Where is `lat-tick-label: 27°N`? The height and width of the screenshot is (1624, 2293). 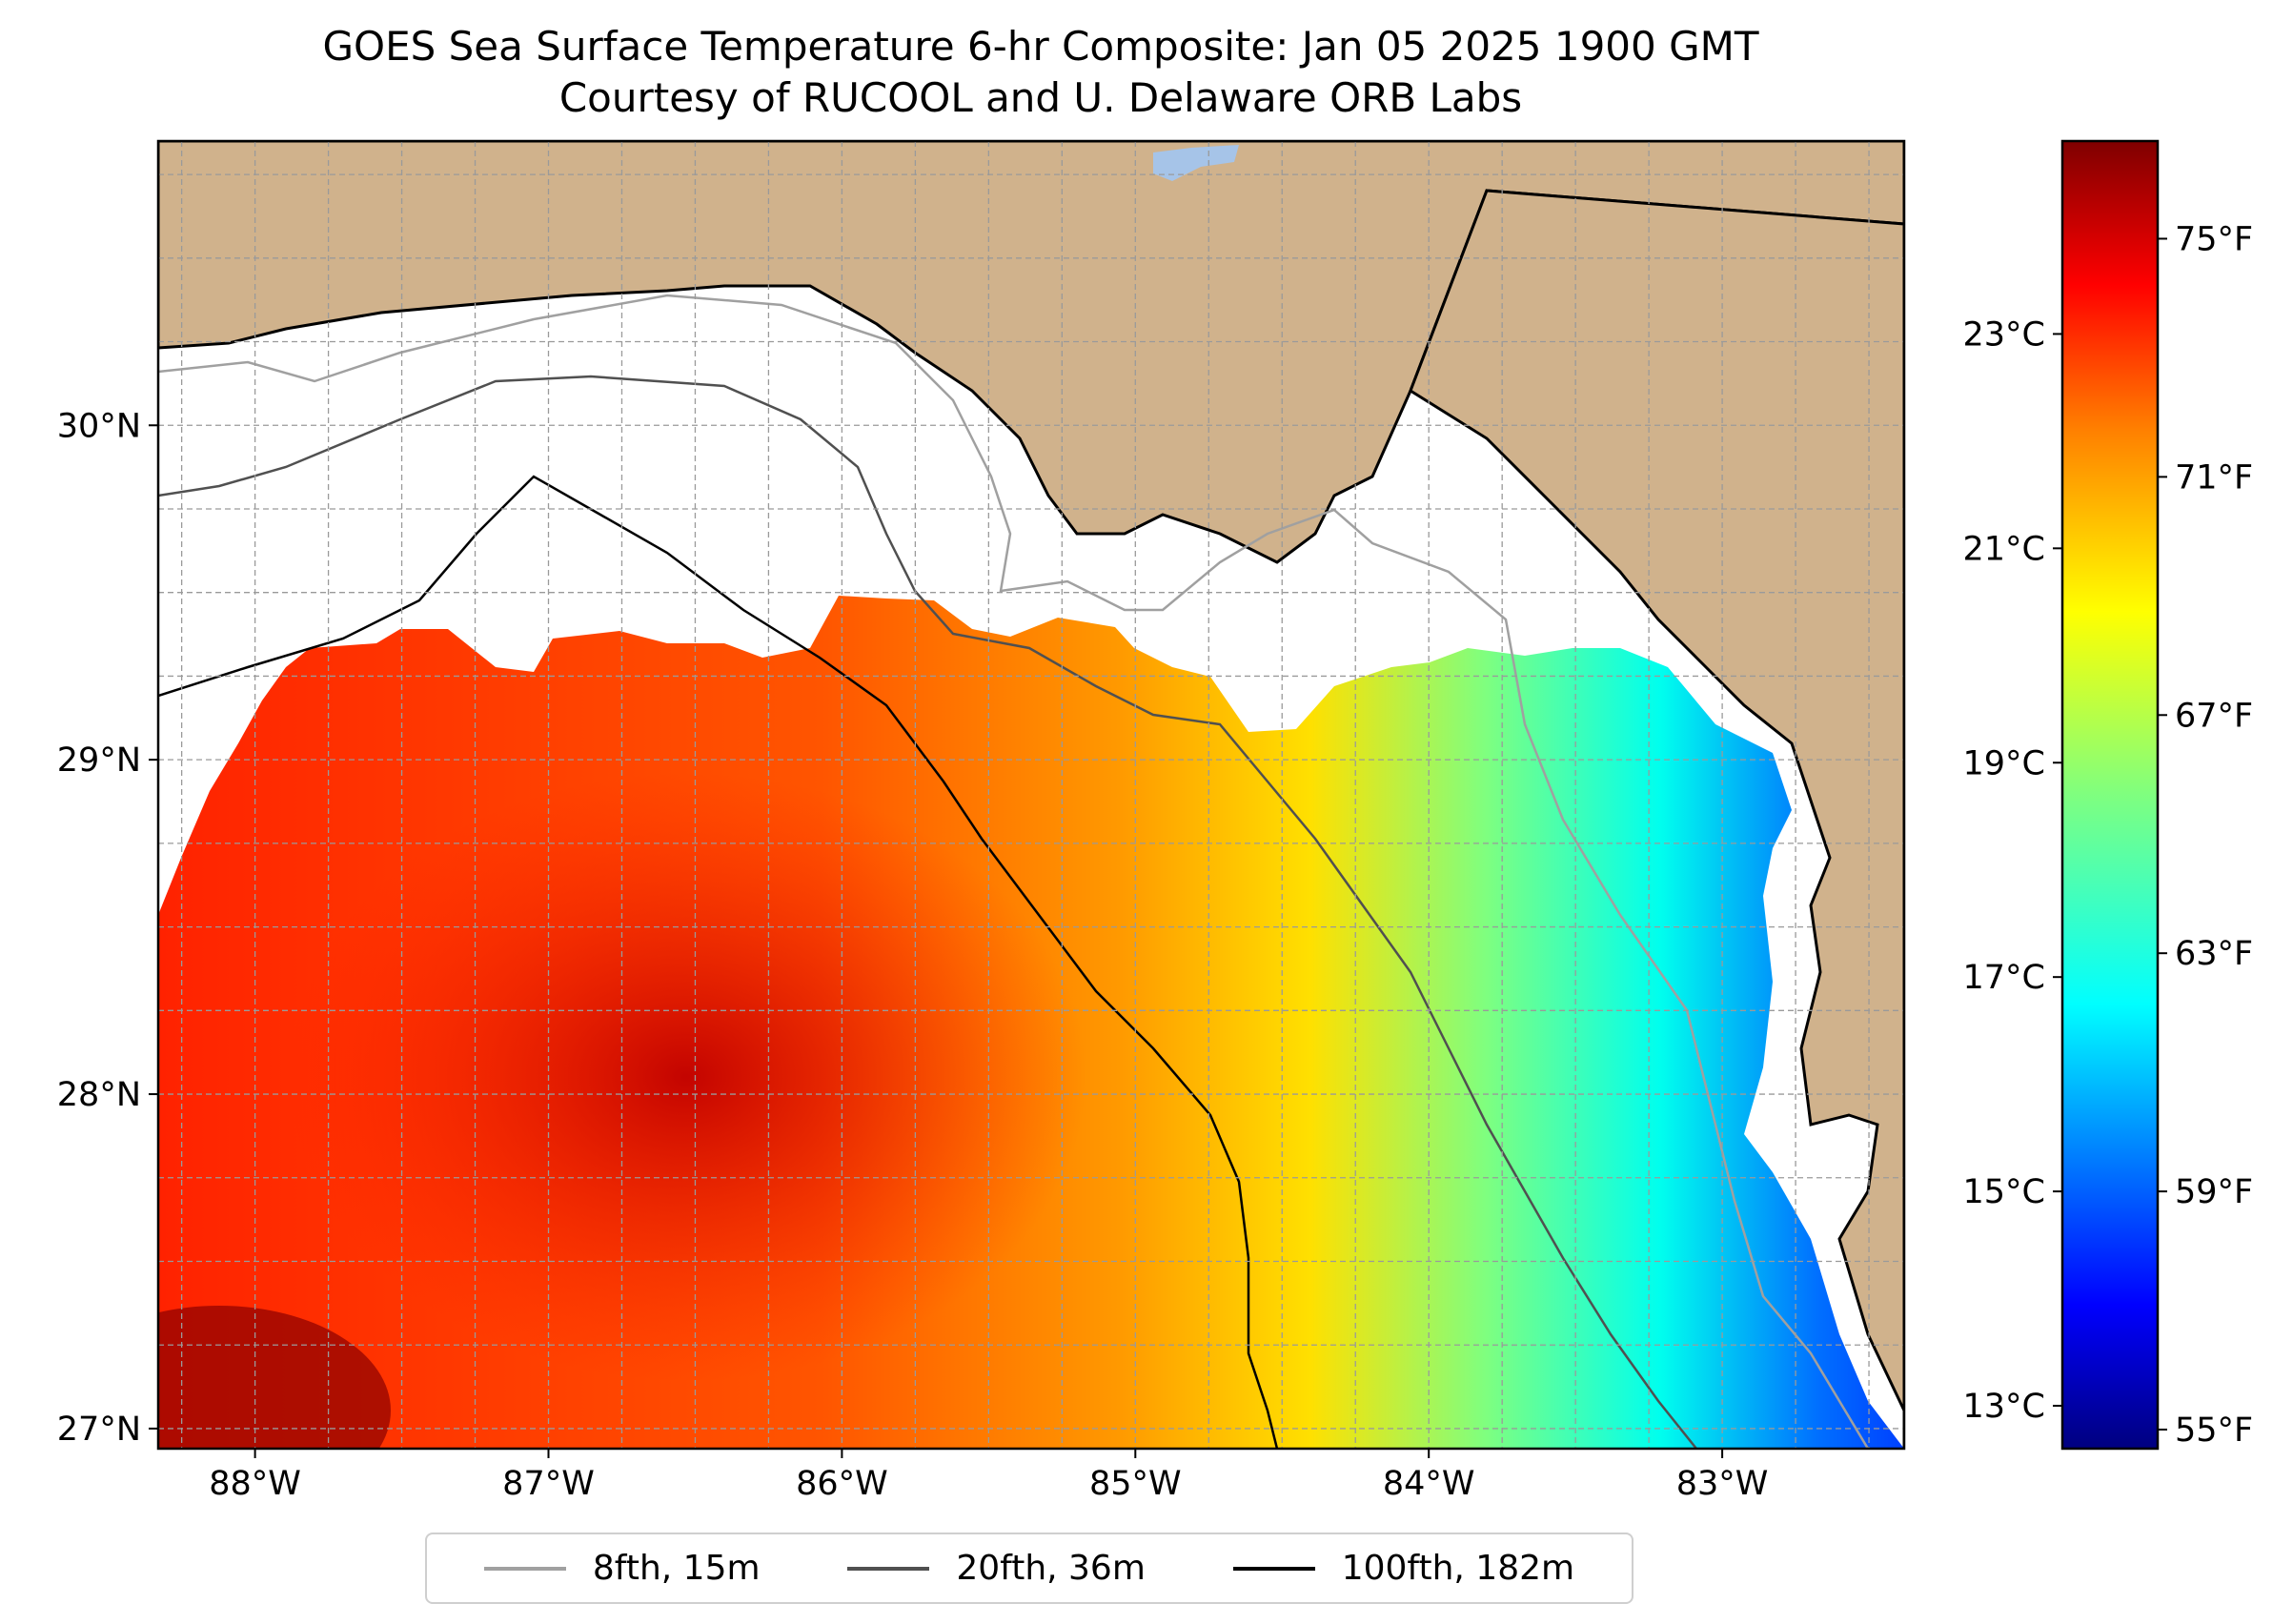 lat-tick-label: 27°N is located at coordinates (99, 1430).